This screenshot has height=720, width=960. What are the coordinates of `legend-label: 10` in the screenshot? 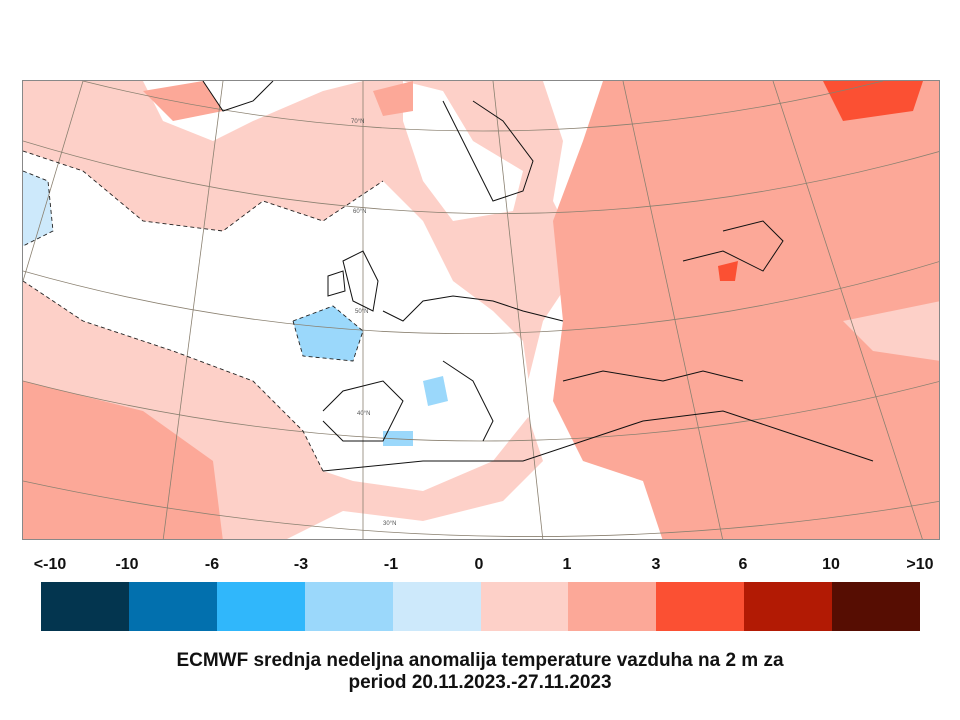 It's located at (831, 564).